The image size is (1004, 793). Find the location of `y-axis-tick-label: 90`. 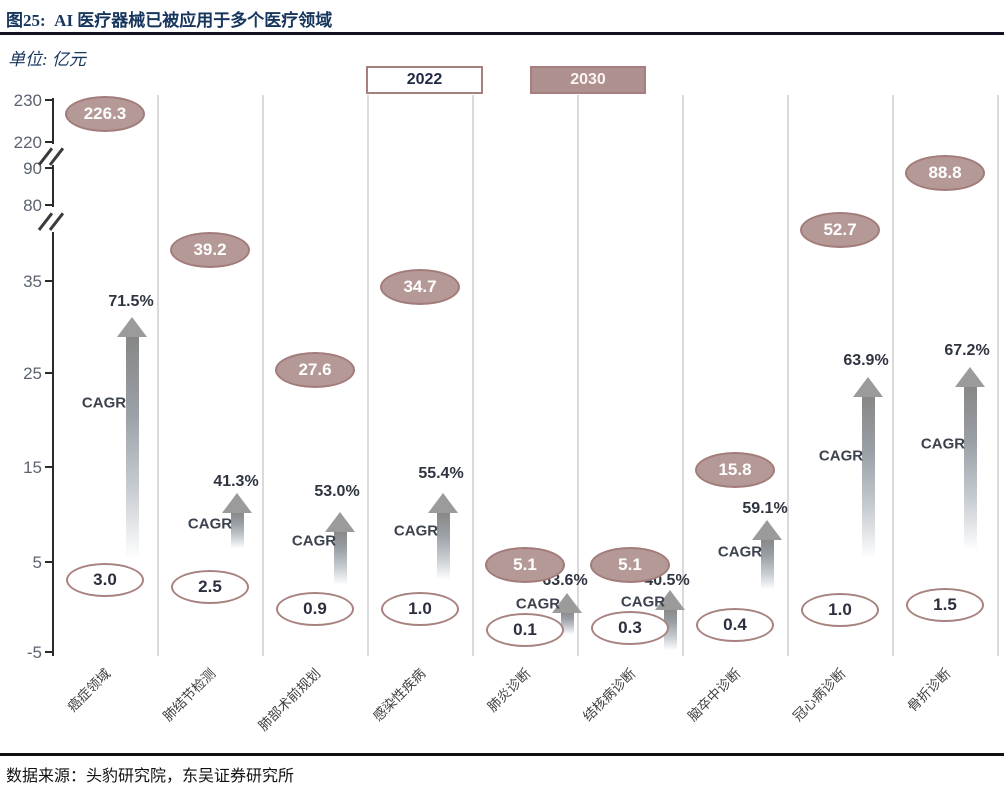

y-axis-tick-label: 90 is located at coordinates (32, 168).